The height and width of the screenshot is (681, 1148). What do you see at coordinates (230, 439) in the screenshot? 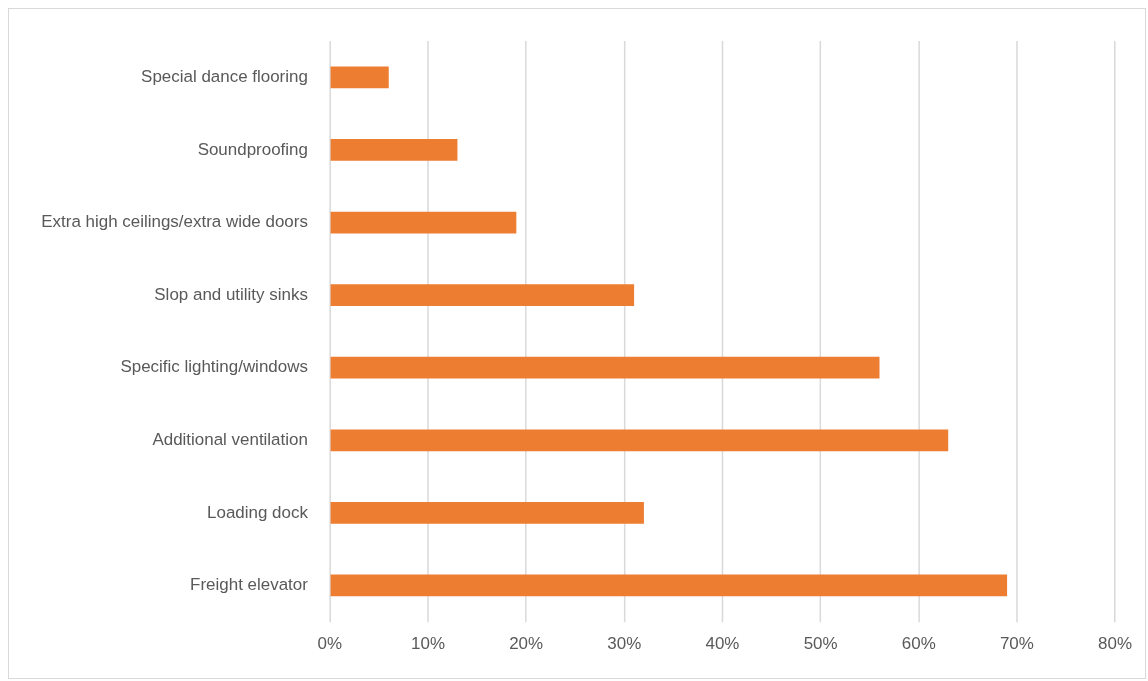
I see `y-tick-label: Additional ventilation` at bounding box center [230, 439].